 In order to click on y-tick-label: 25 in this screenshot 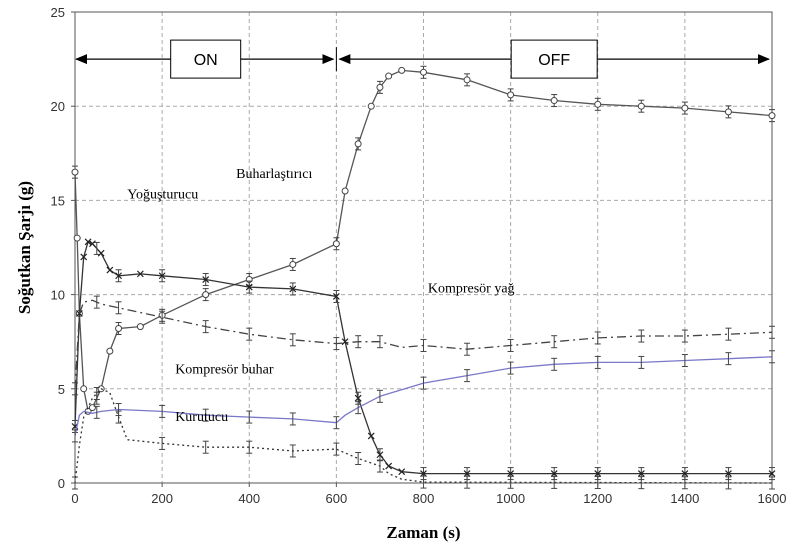, I will do `click(58, 12)`.